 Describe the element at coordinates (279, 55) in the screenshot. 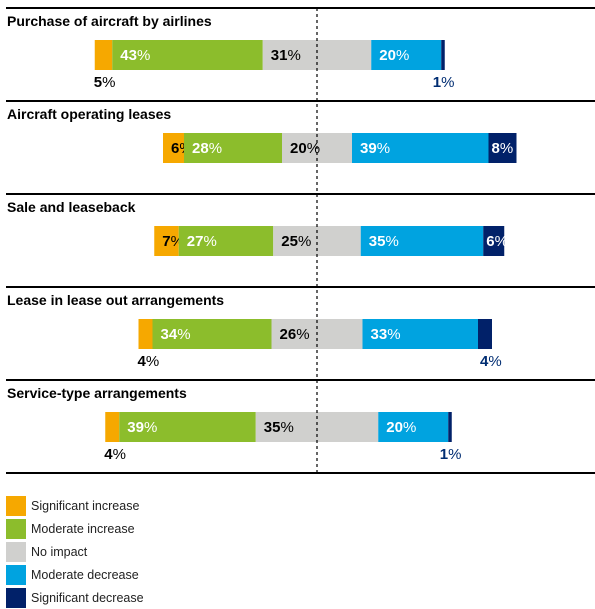

I see `data-label-number: 31` at that location.